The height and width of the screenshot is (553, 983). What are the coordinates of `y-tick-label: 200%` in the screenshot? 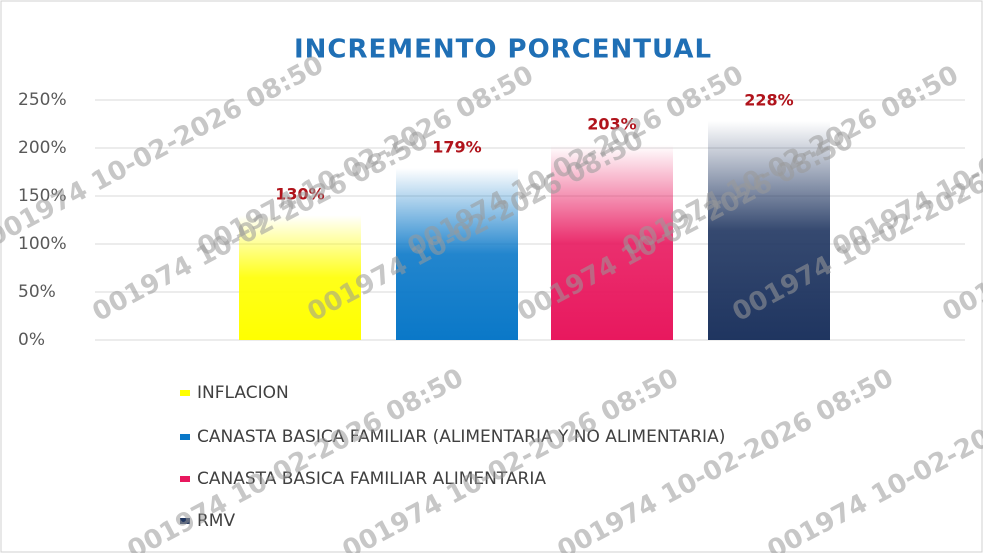 It's located at (42, 148).